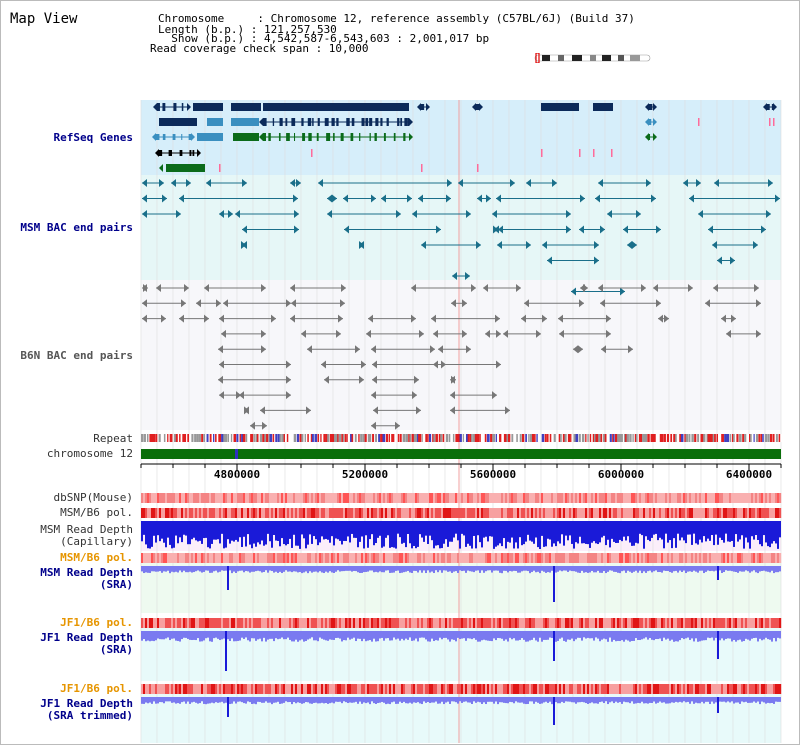 The height and width of the screenshot is (745, 800). I want to click on chromosome-ideogram, so click(592, 58).